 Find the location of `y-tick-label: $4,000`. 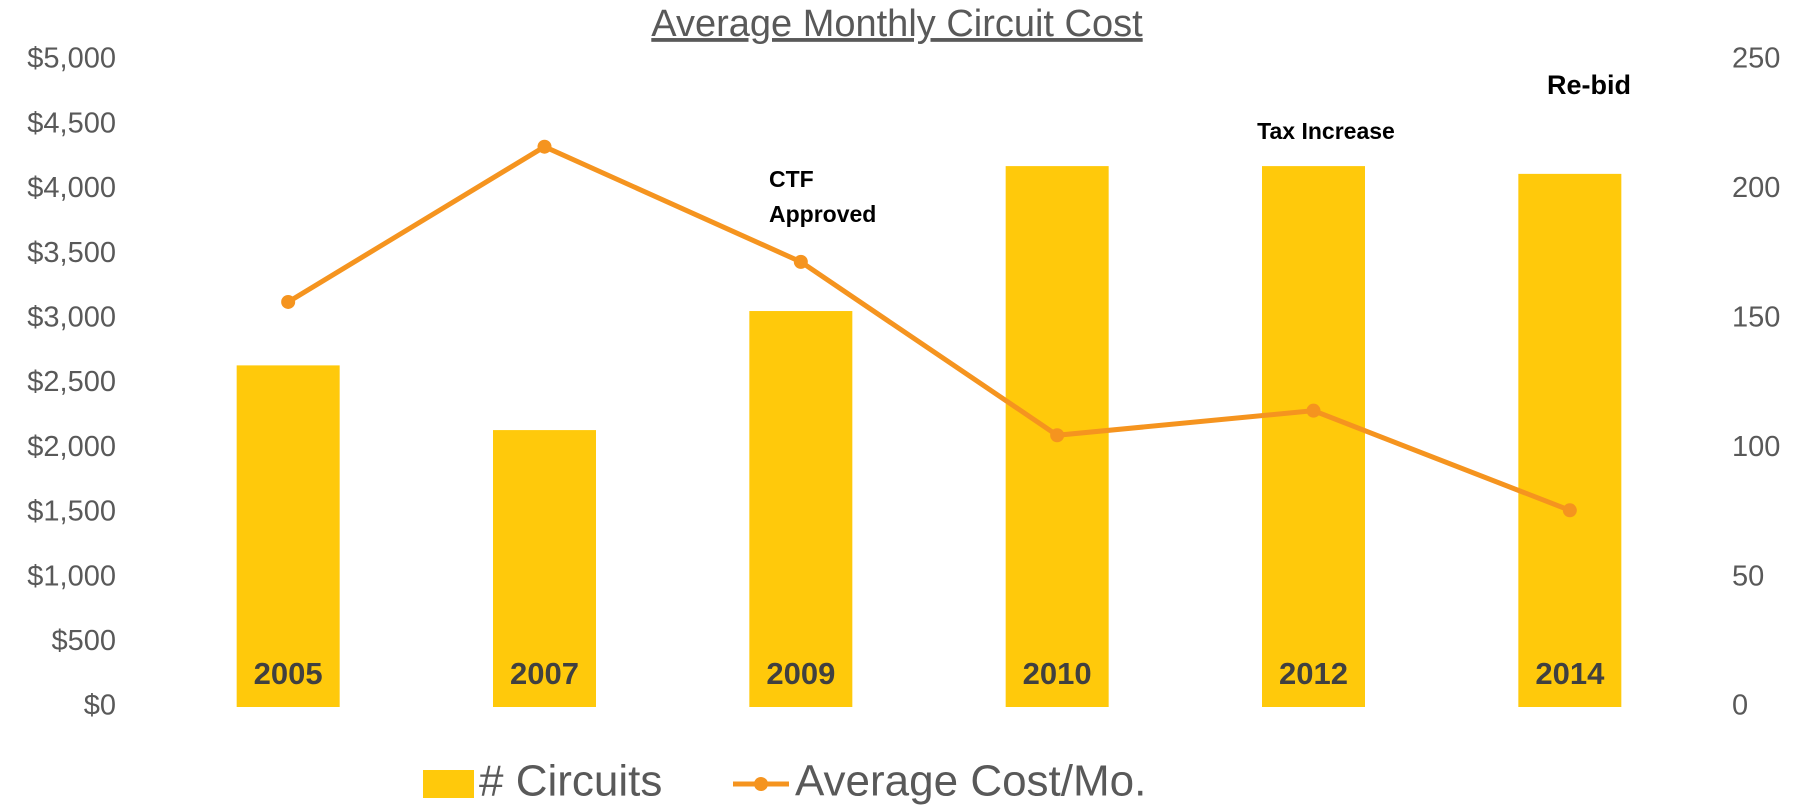

y-tick-label: $4,000 is located at coordinates (71, 188).